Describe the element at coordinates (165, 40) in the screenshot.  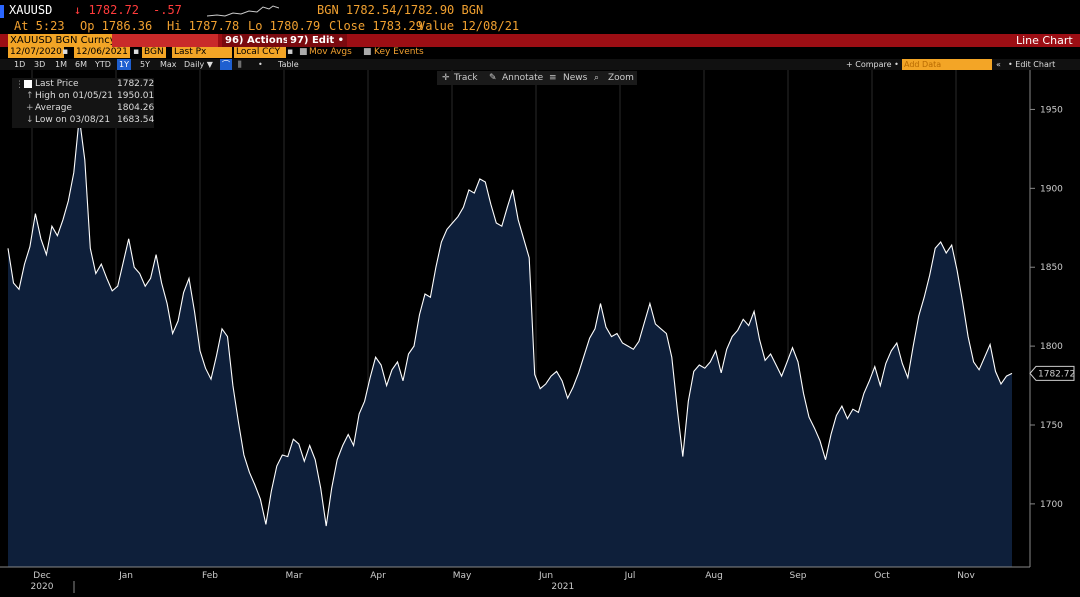
I see `description-field` at that location.